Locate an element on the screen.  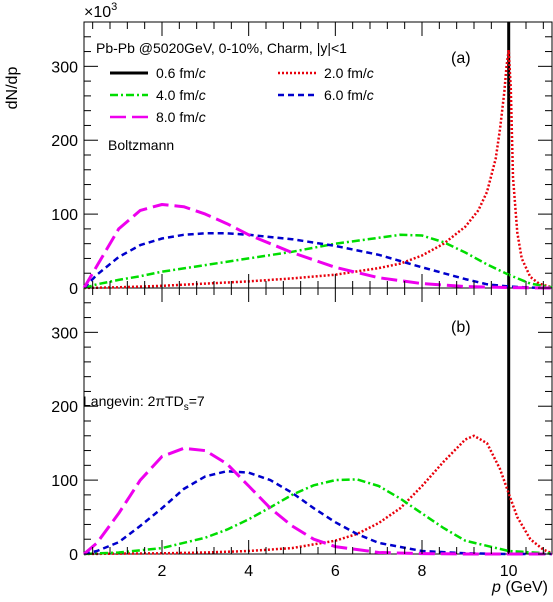
legend-label: 2.0 fm/c is located at coordinates (349, 73).